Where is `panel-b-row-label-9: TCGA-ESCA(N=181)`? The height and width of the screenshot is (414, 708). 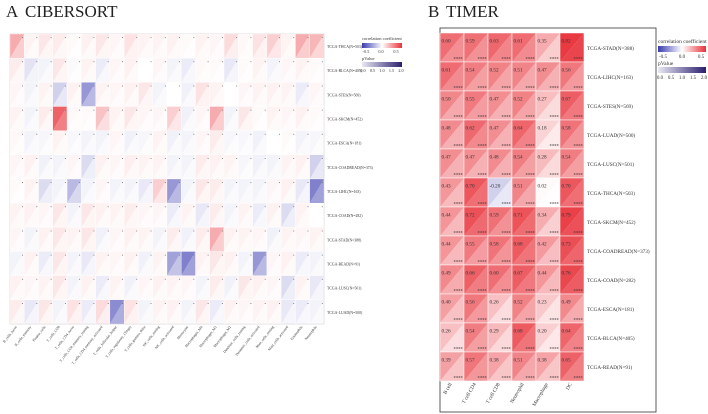
panel-b-row-label-9: TCGA-ESCA(N=181) is located at coordinates (610, 309).